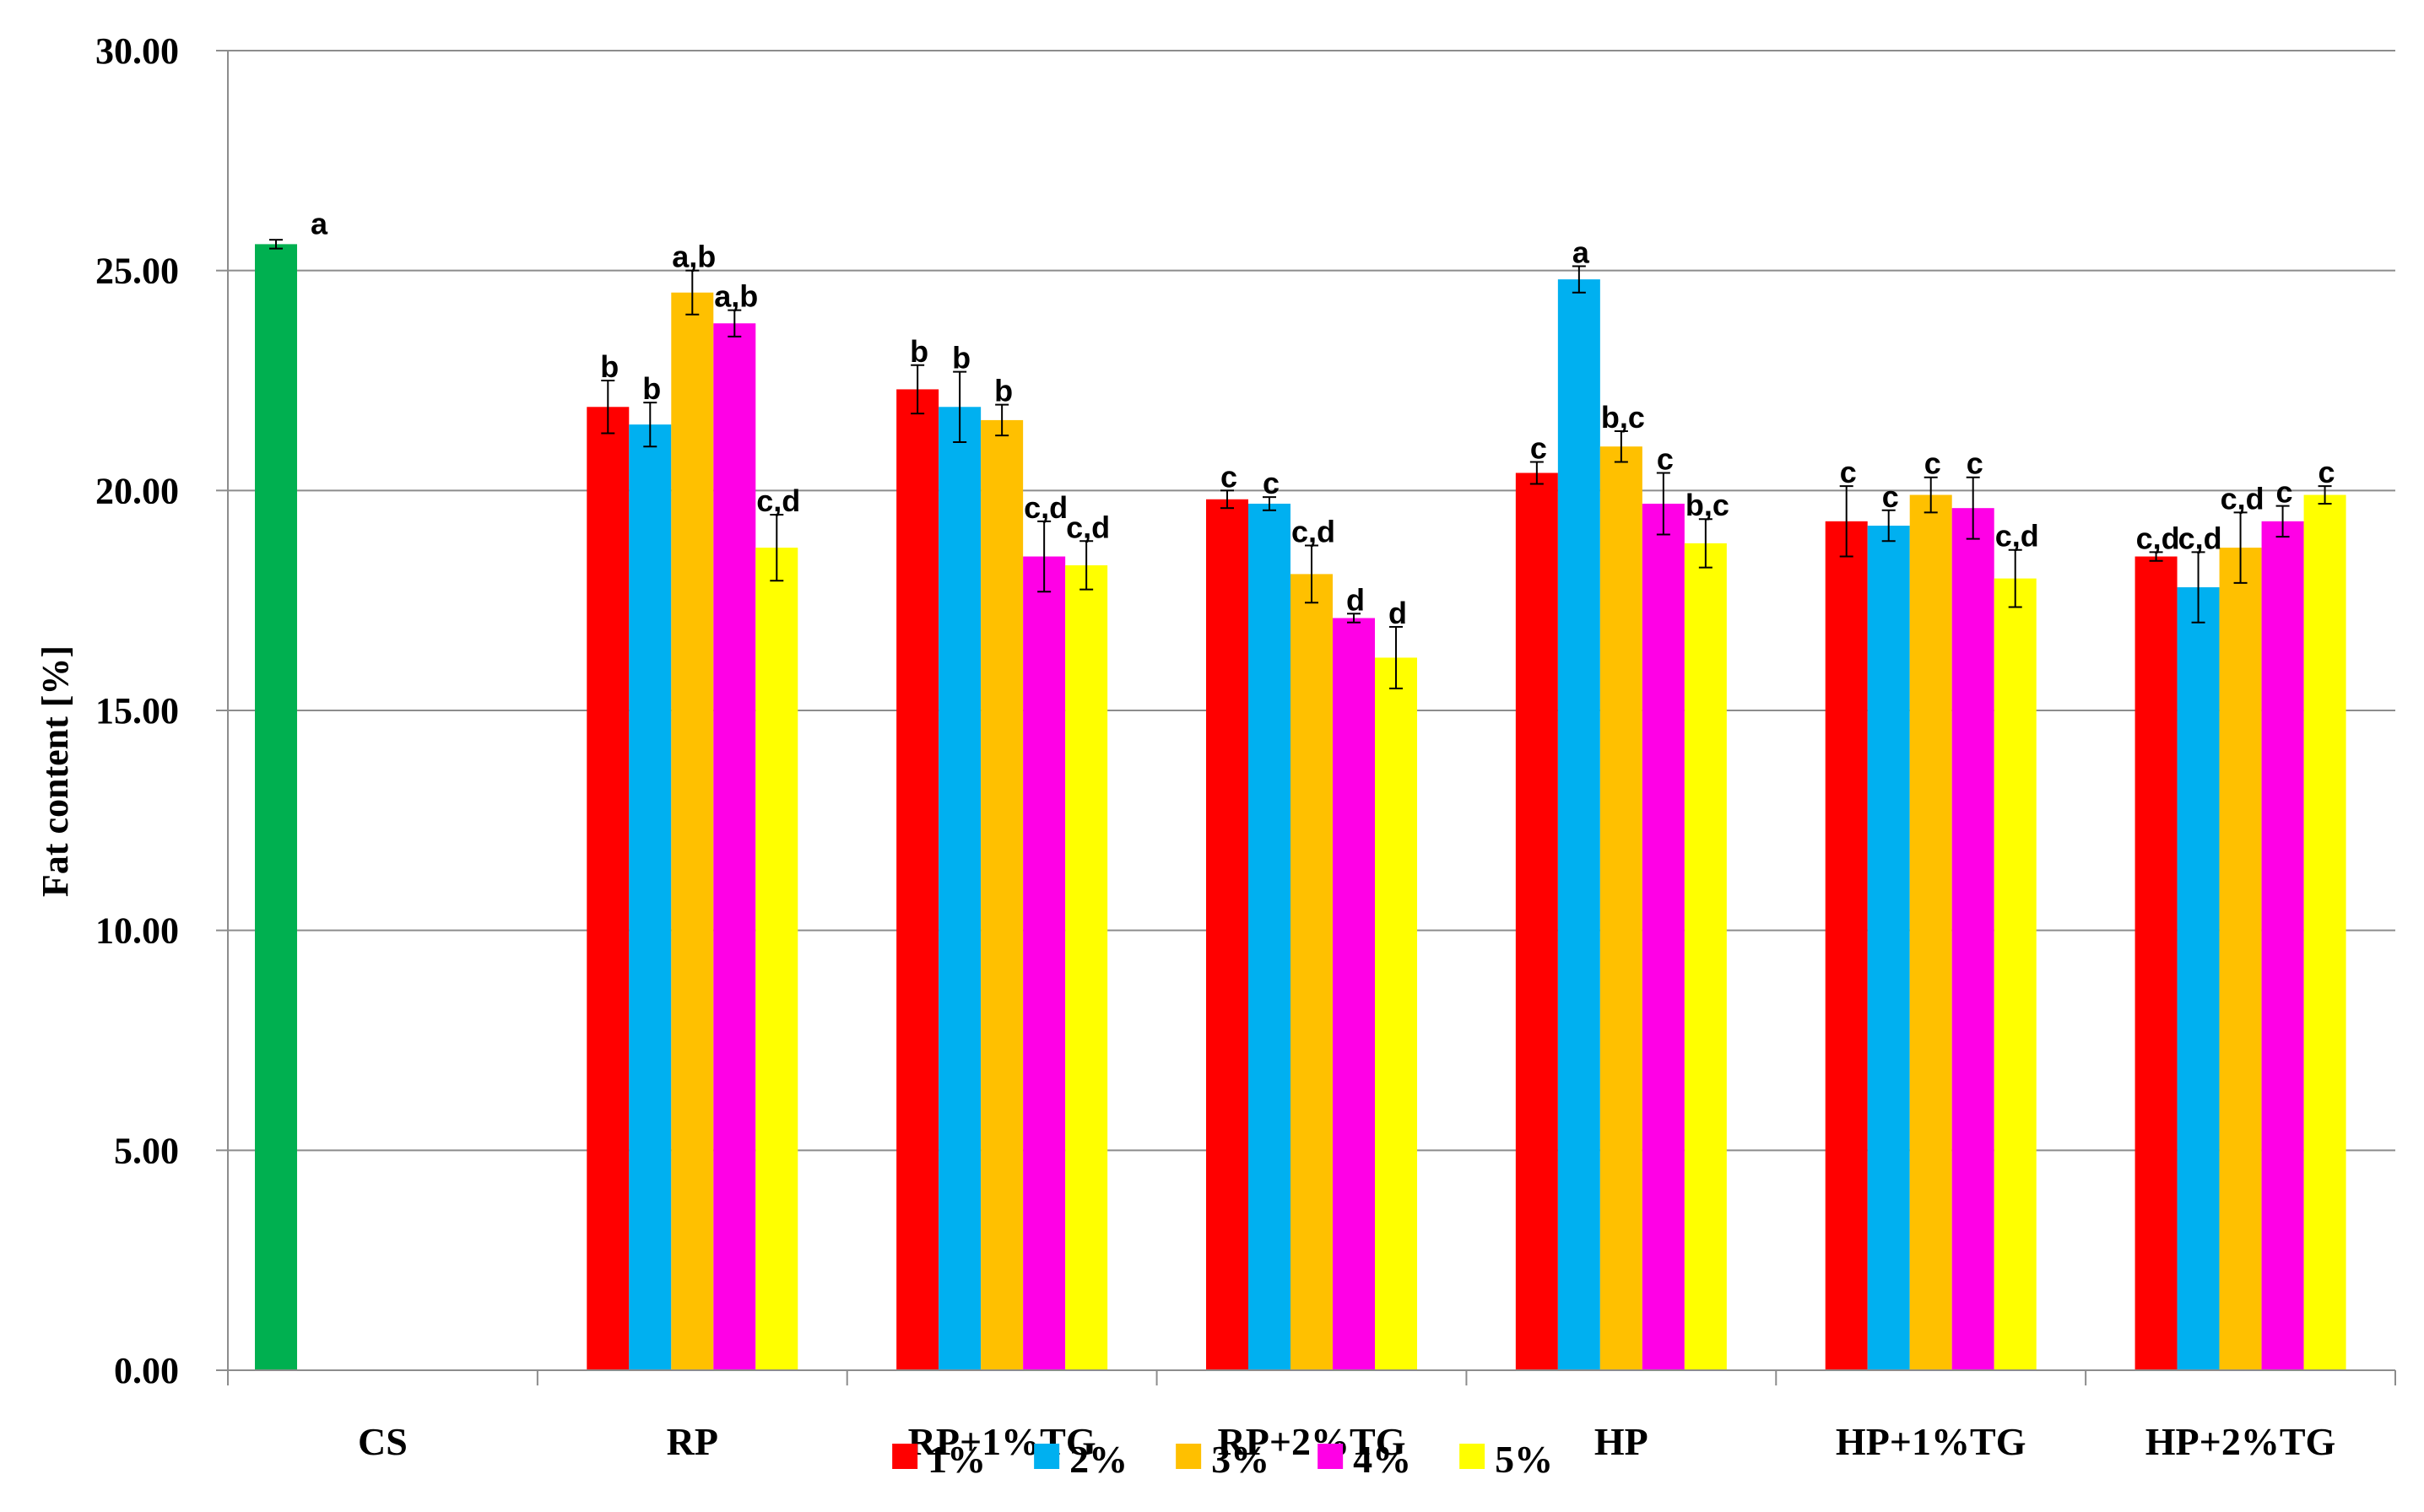  Describe the element at coordinates (146, 1370) in the screenshot. I see `y-tick-label: 0.00` at that location.